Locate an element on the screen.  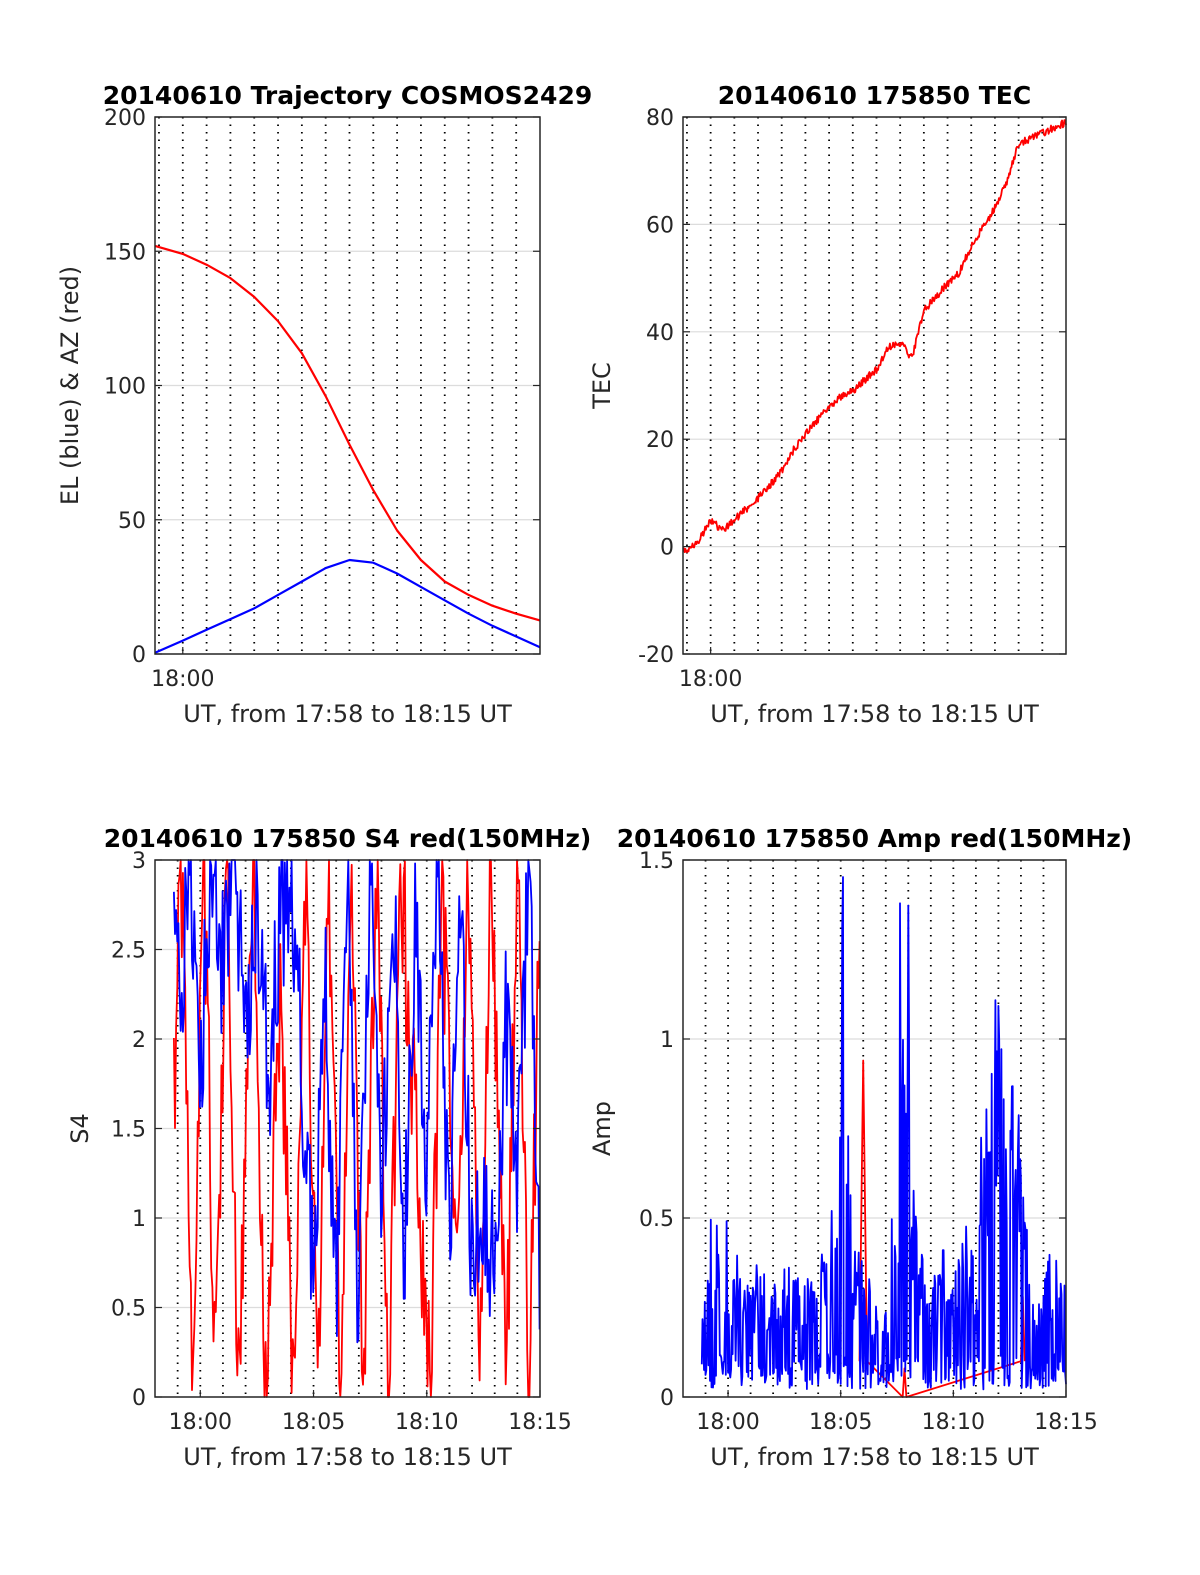
y-tick-label: 80 is located at coordinates (660, 118).